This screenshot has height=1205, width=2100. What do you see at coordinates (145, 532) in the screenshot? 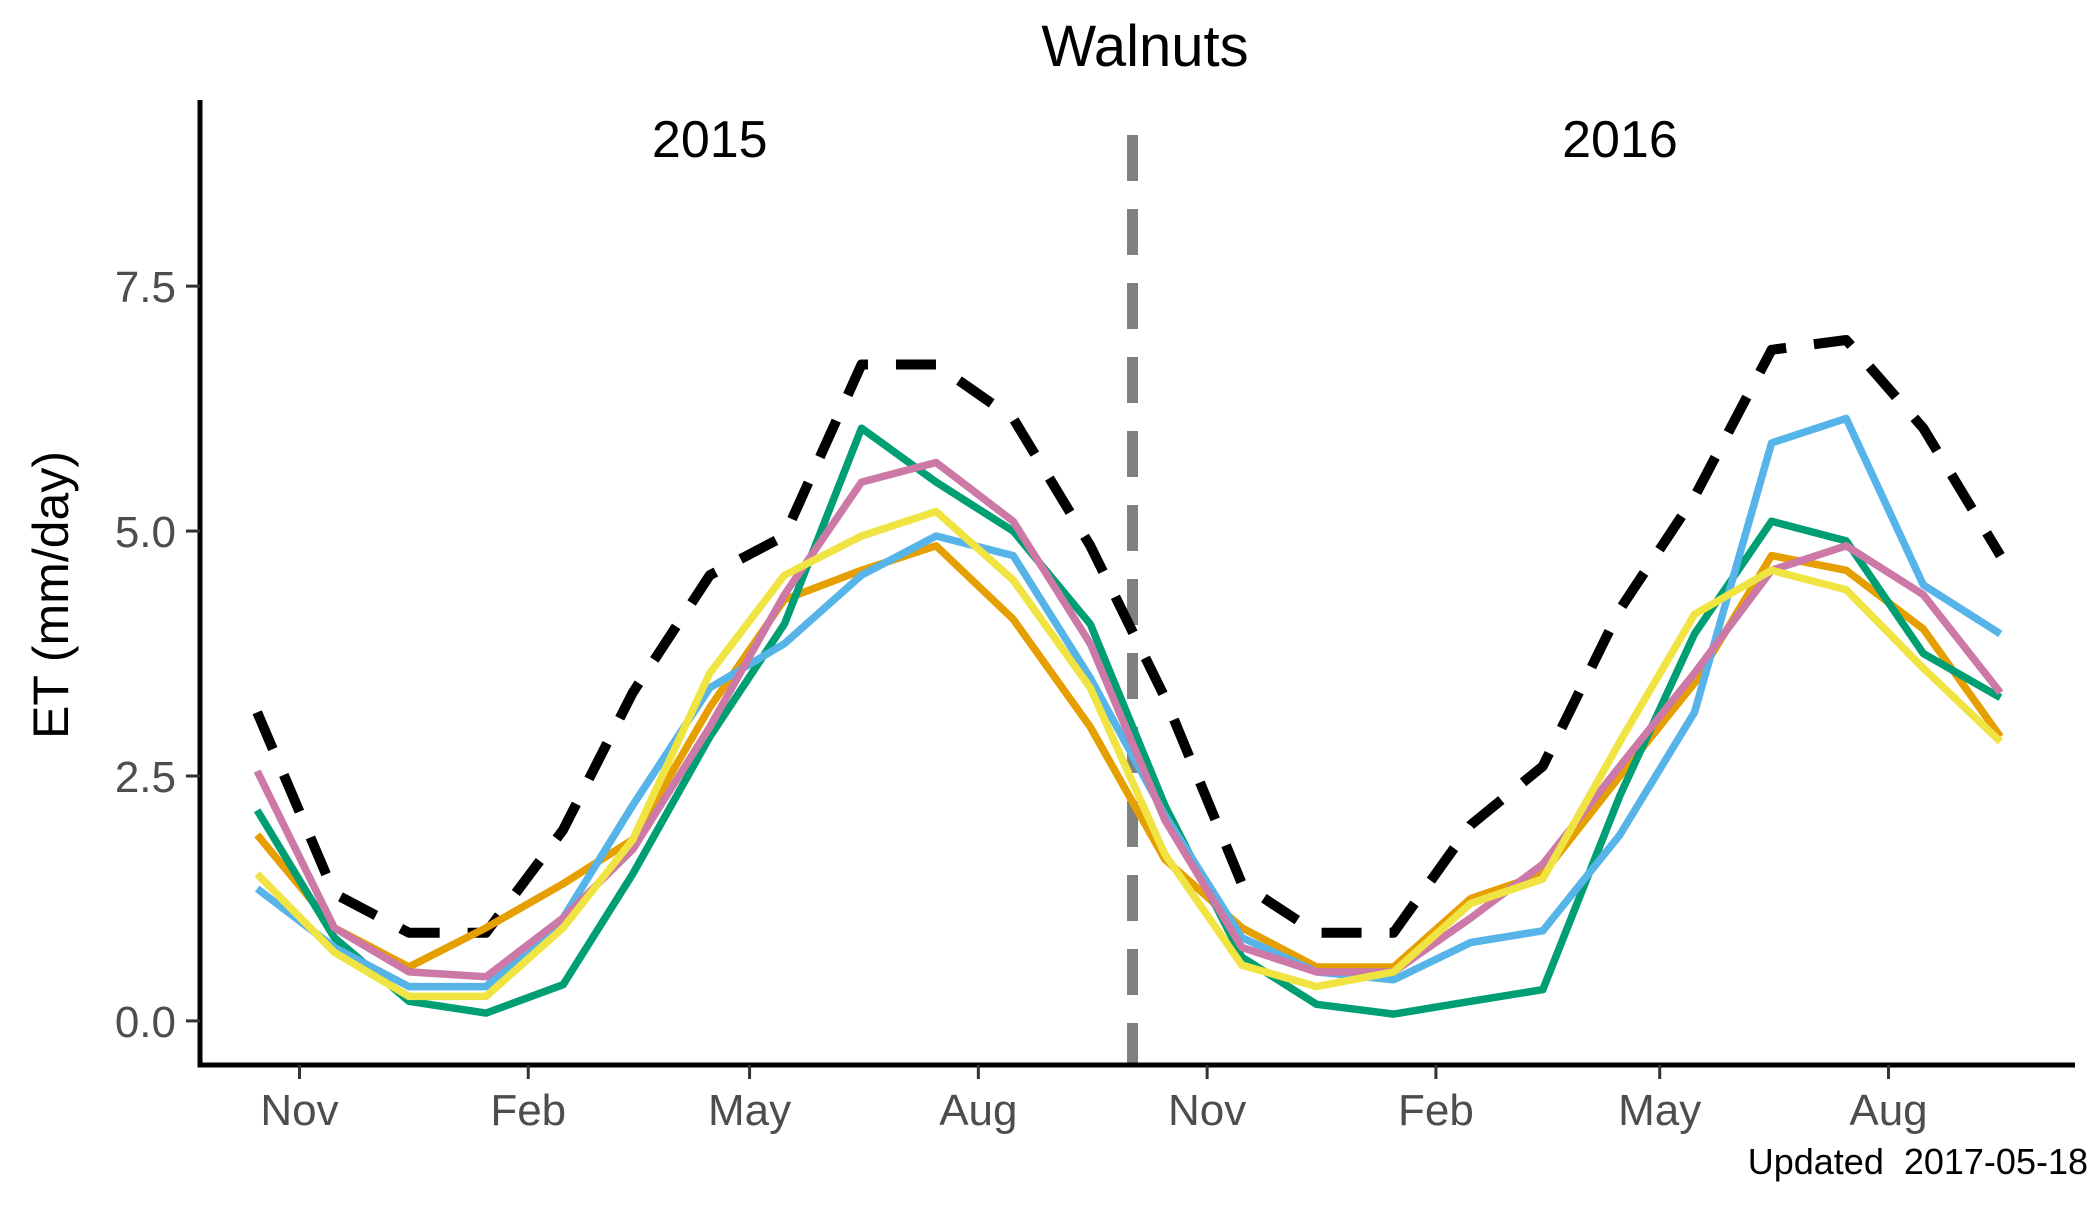
I see `y-tick-label: 5.0` at bounding box center [145, 532].